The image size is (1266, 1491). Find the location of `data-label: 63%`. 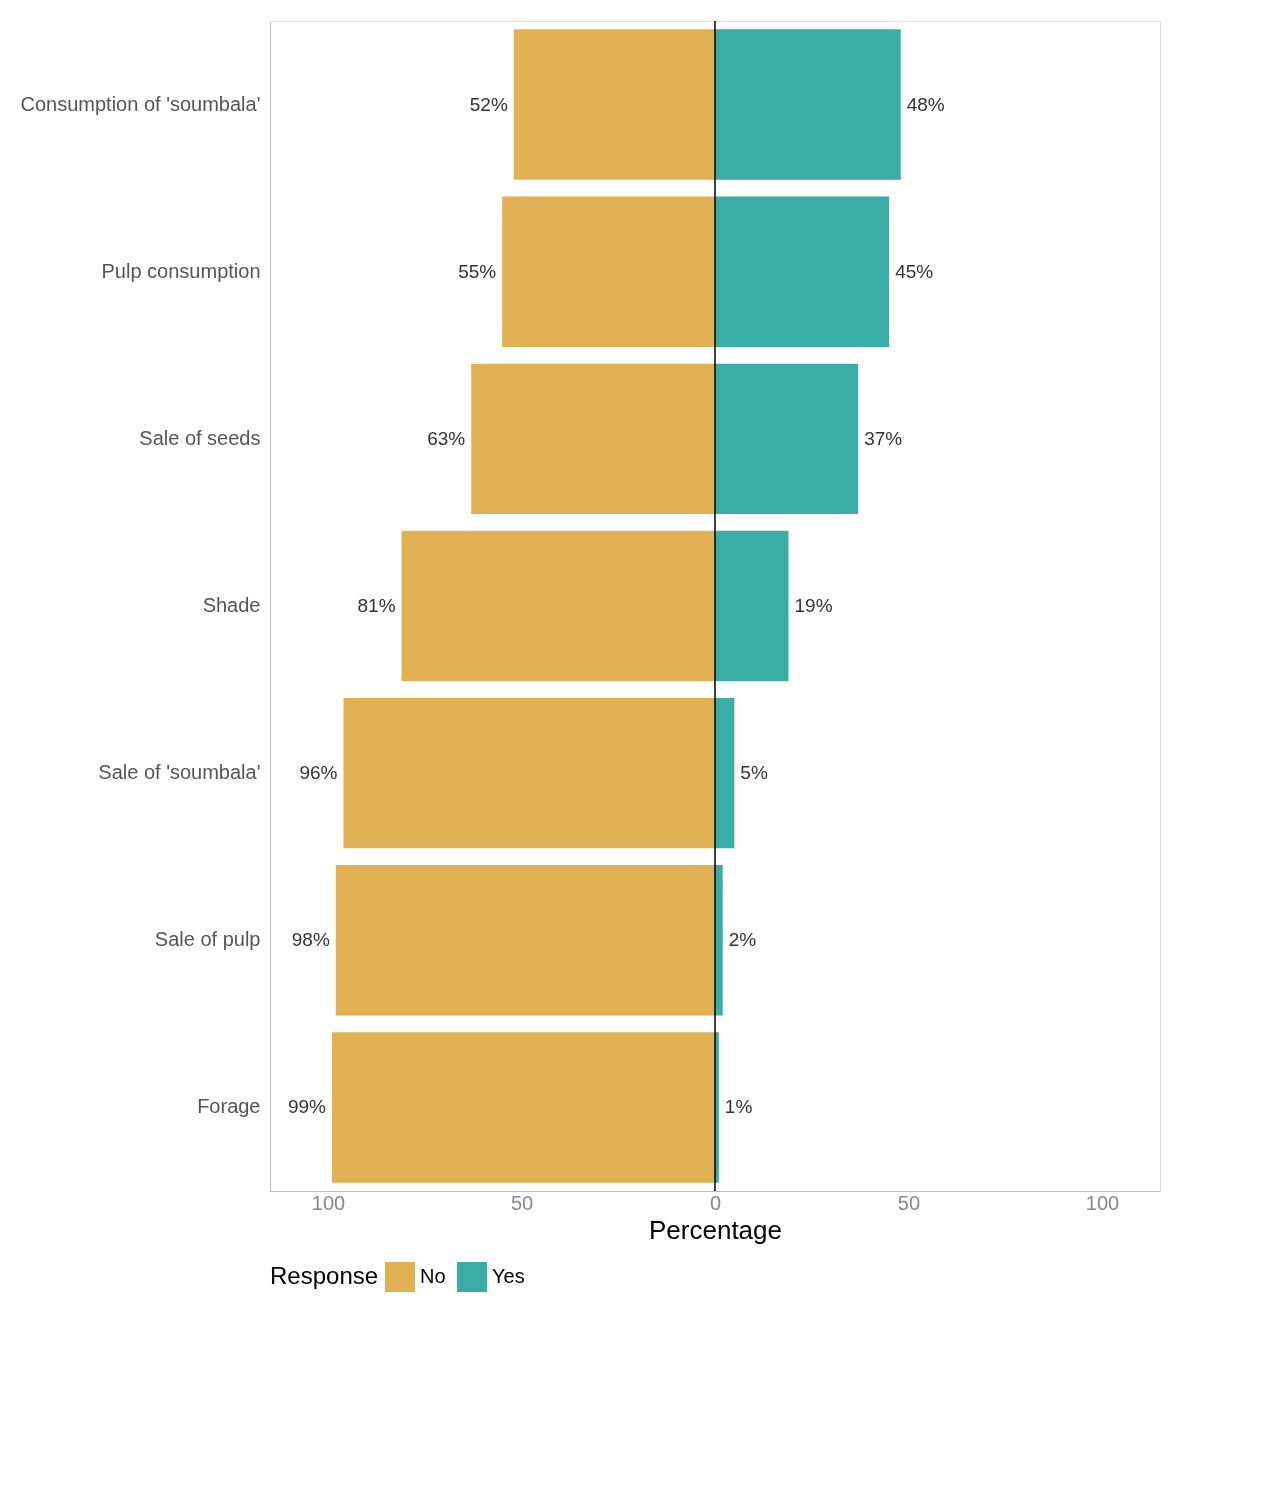

data-label: 63% is located at coordinates (446, 438).